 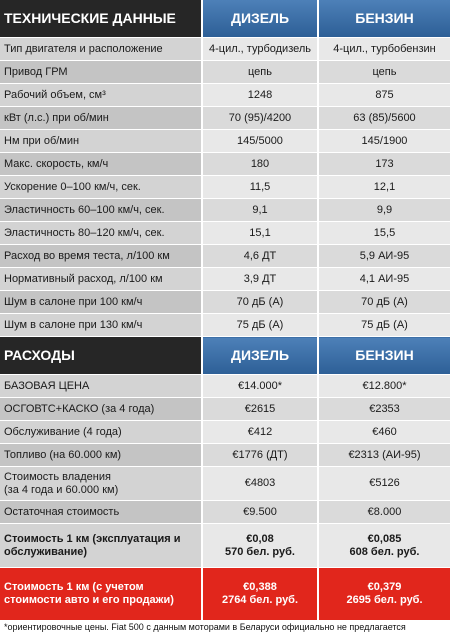 What do you see at coordinates (259, 432) in the screenshot?
I see `cell-value: €412` at bounding box center [259, 432].